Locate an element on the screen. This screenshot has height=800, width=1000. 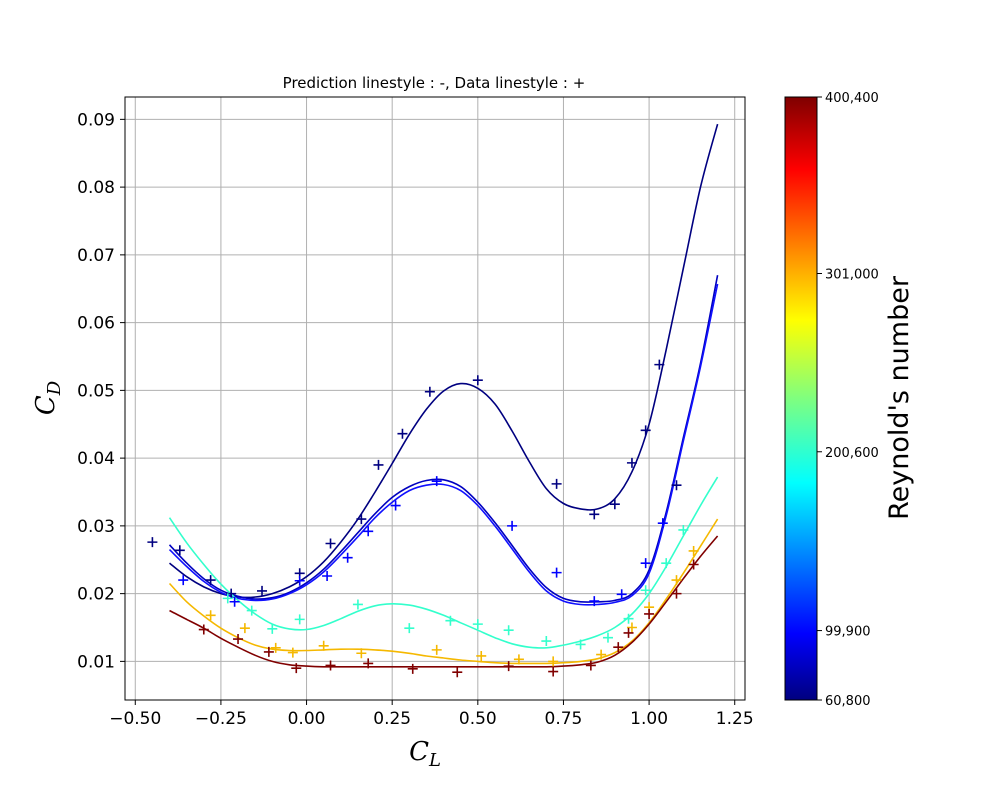
x-tick-label: 0.75 is located at coordinates (564, 719).